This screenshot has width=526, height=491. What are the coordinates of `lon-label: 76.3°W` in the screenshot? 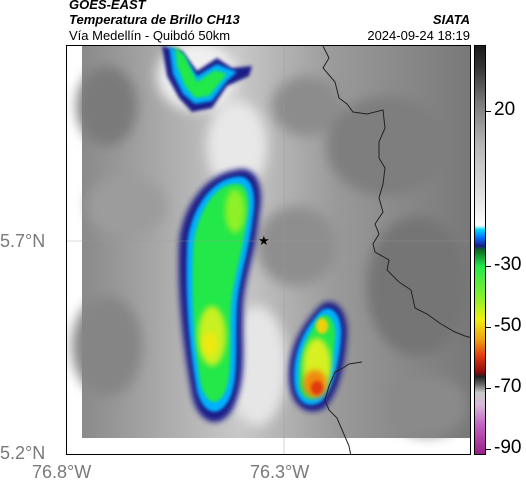 It's located at (280, 472).